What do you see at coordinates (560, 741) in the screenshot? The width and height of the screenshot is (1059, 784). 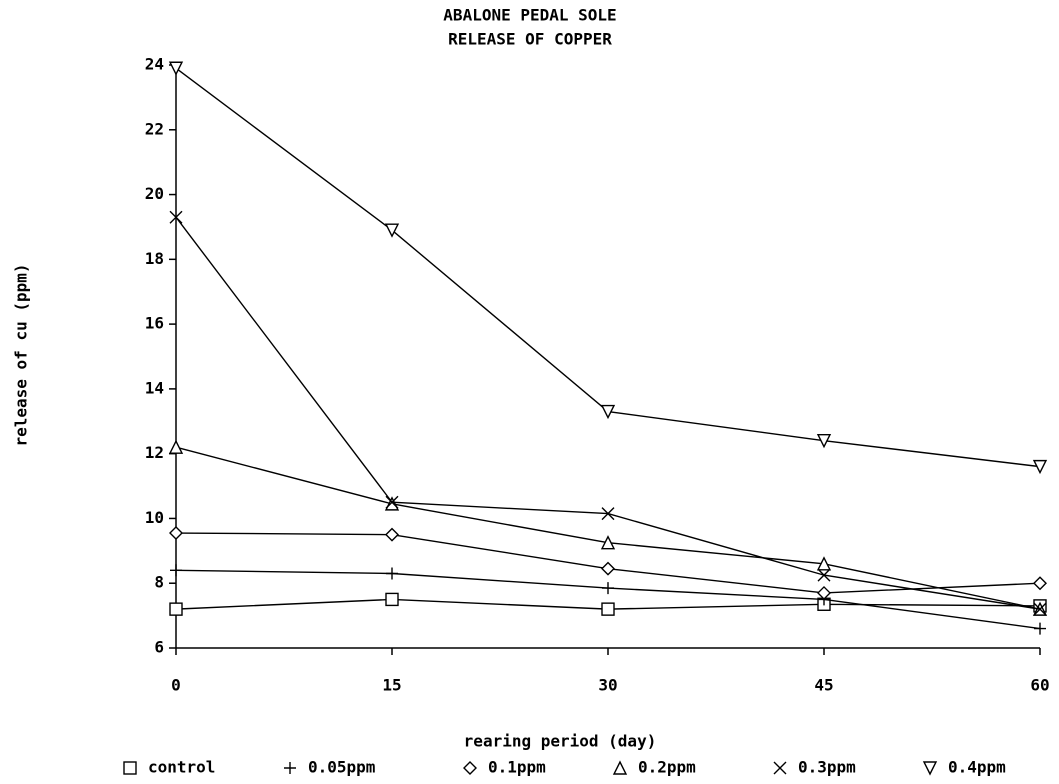 I see `x-axis-label: rearing period (day)` at bounding box center [560, 741].